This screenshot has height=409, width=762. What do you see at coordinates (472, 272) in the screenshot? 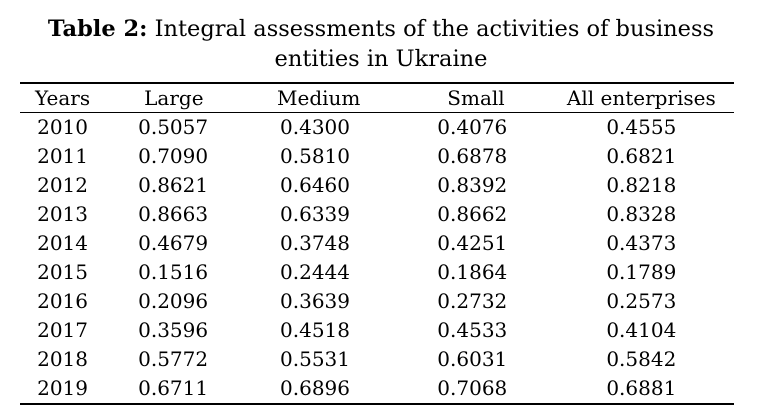
I see `cell-small: 0.1864` at bounding box center [472, 272].